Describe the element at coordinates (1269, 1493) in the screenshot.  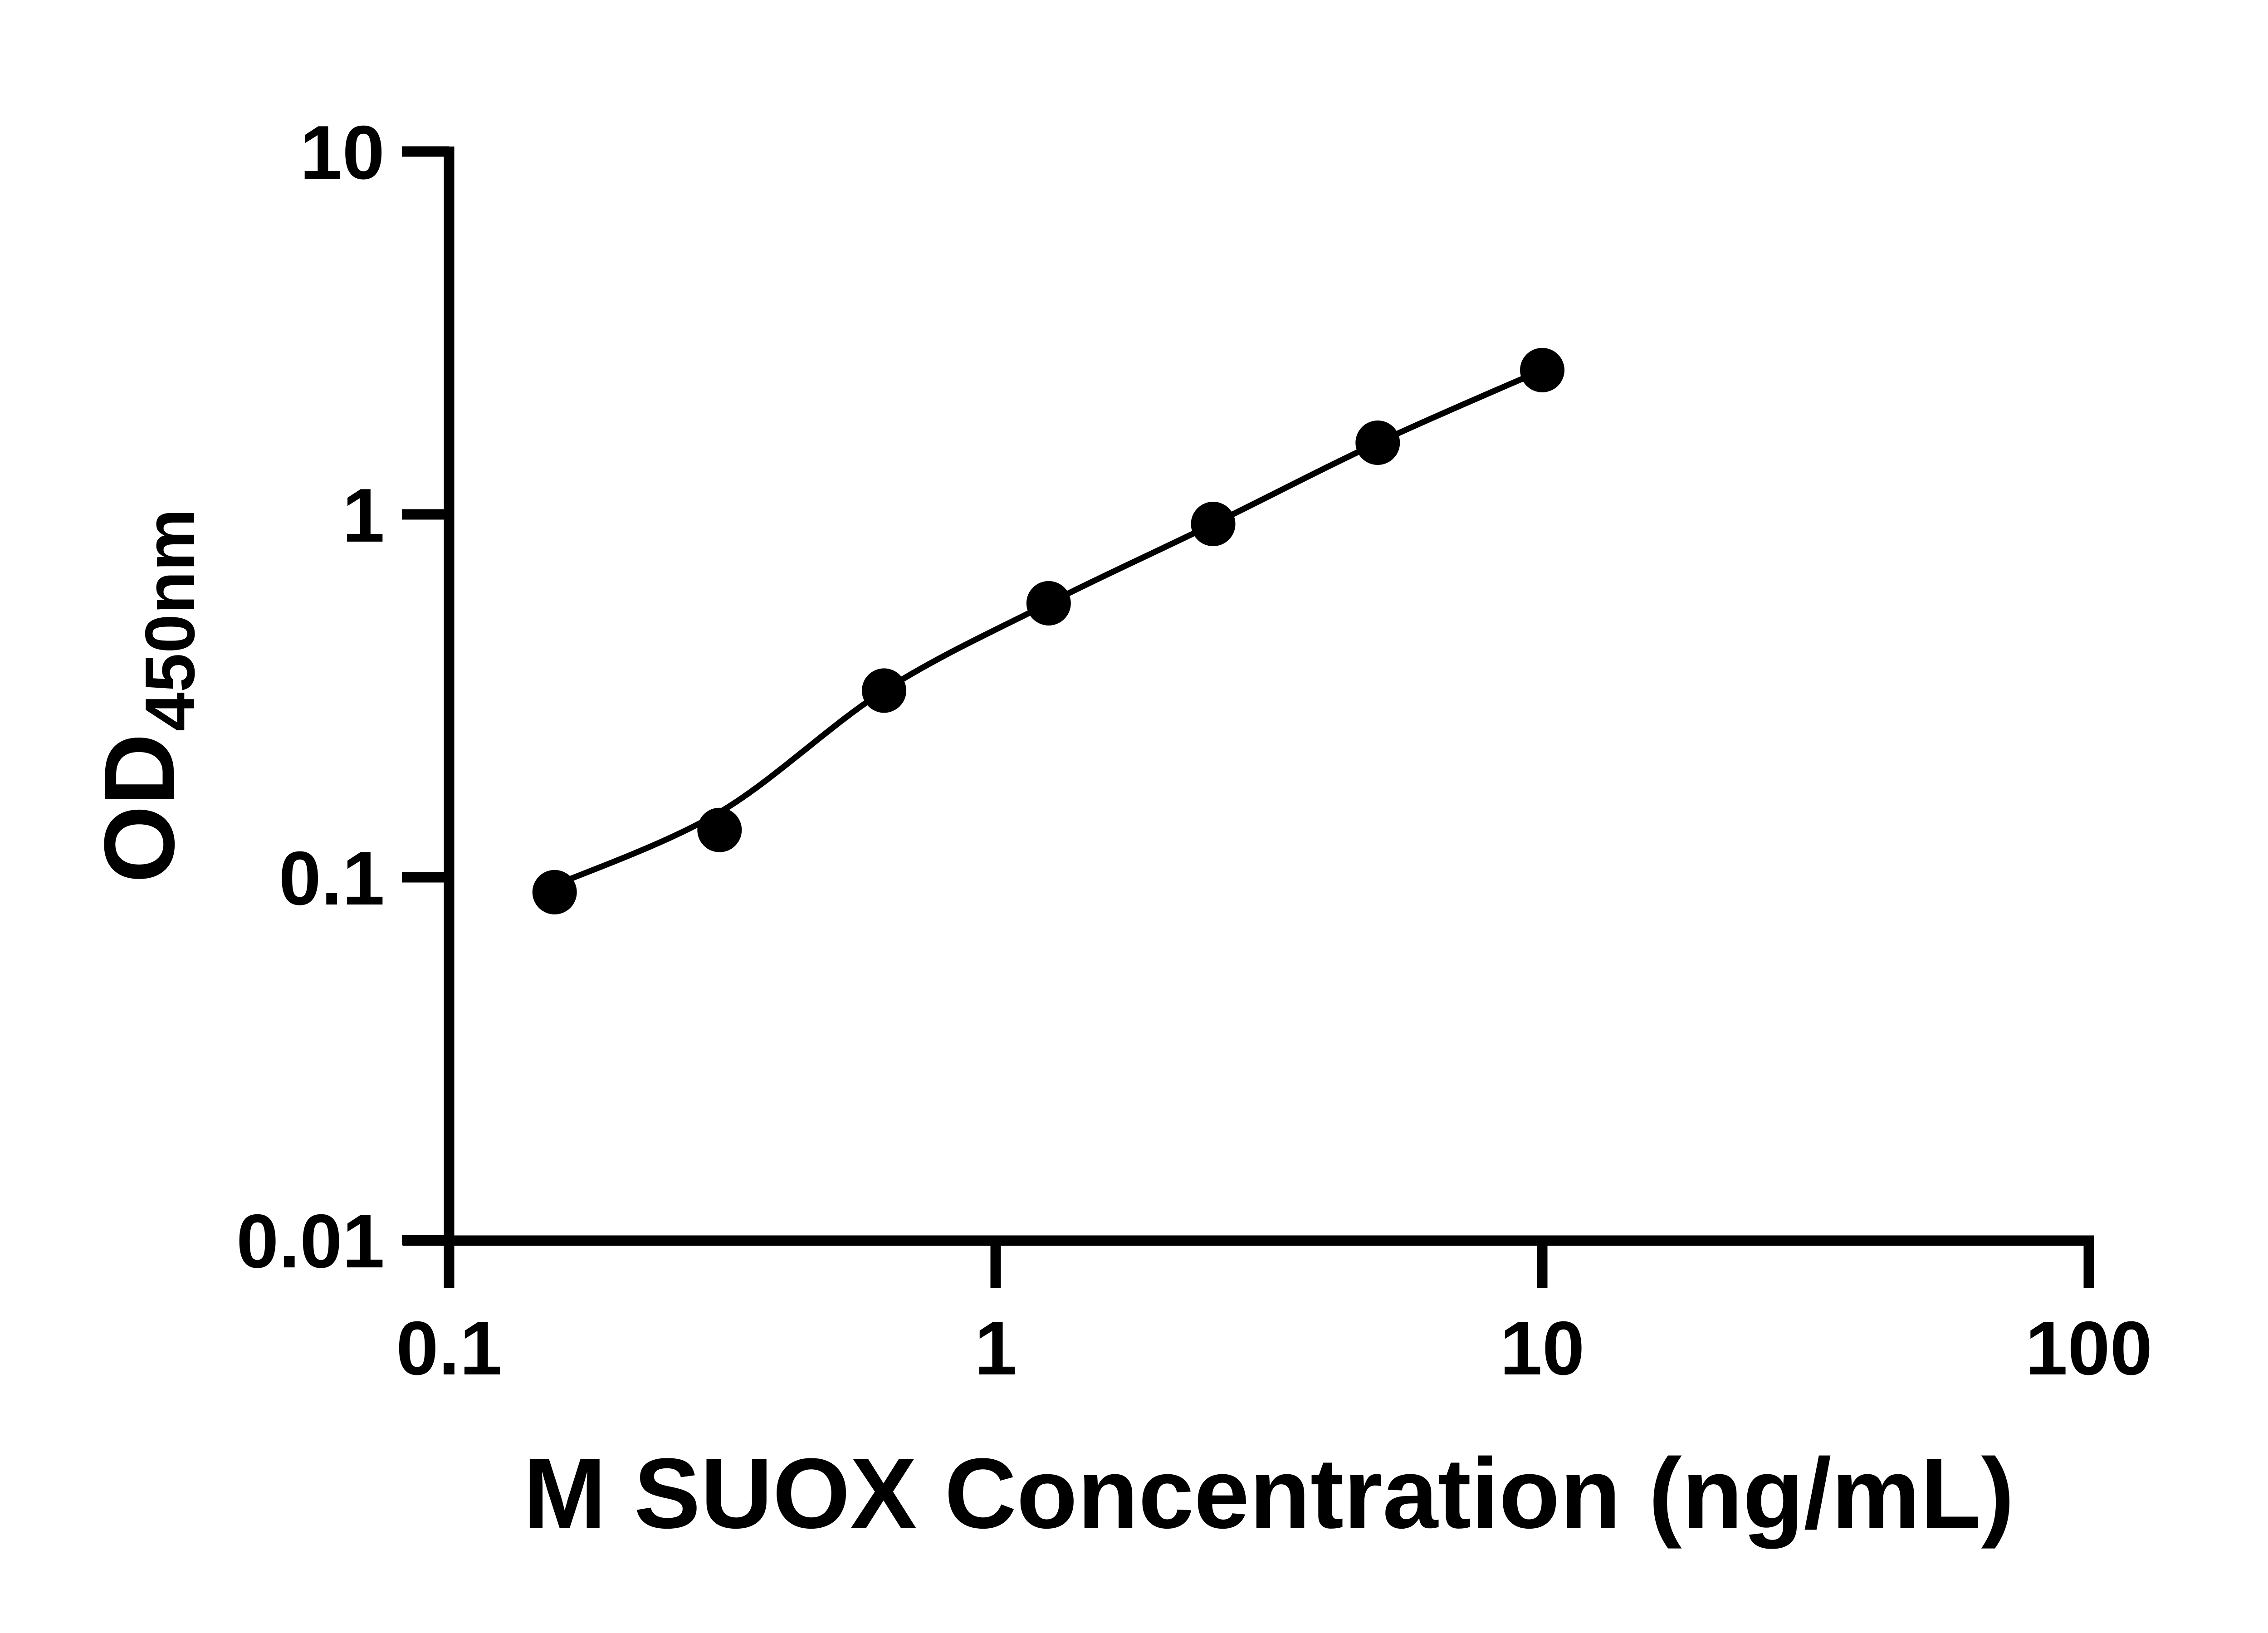
I see `x-axis-title: M SUOX Concentration (ng/mL)` at that location.